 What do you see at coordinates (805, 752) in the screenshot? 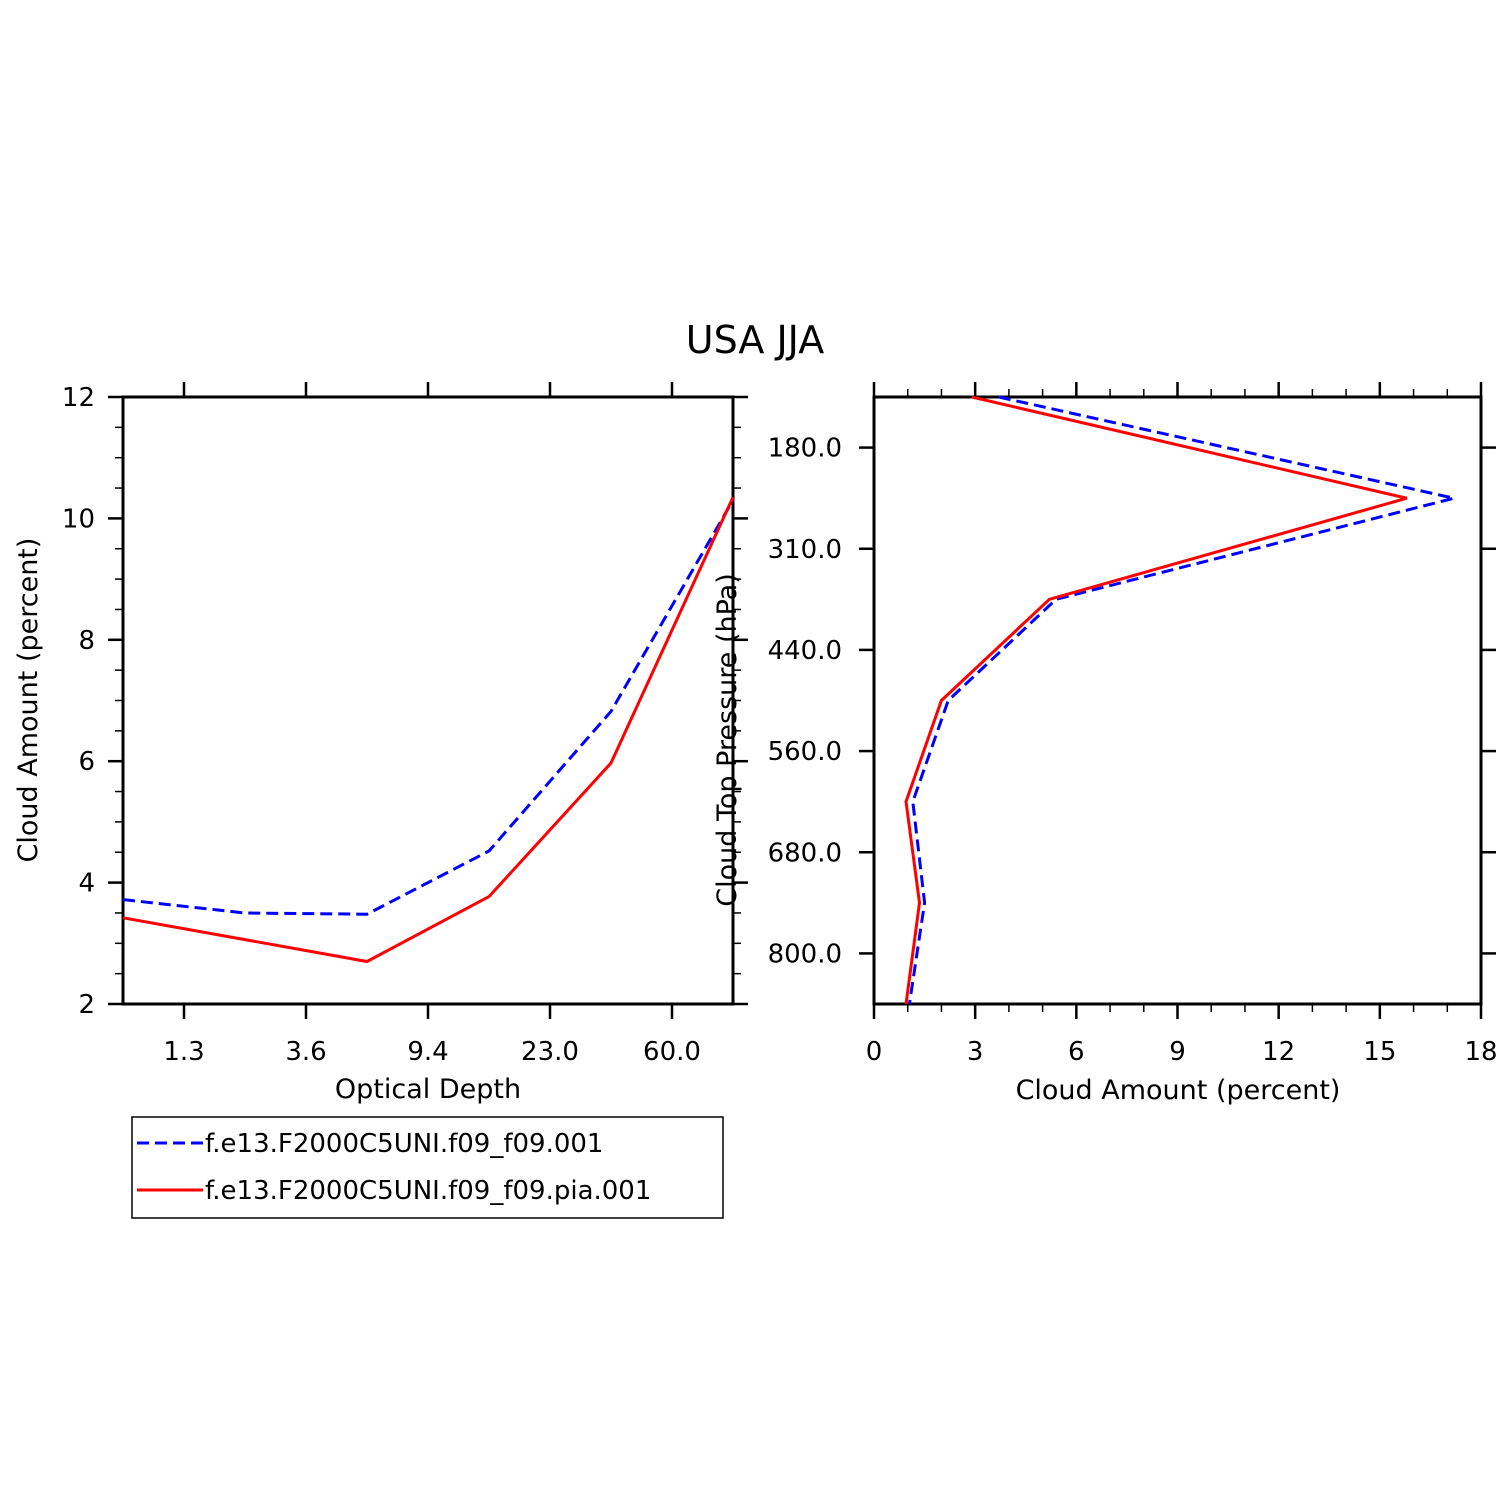
I see `right-y-tick-label: 560.0` at bounding box center [805, 752].